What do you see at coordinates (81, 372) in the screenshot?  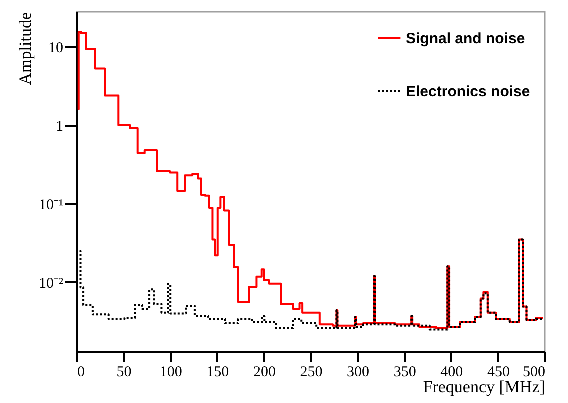 I see `x-tick-label: 0` at bounding box center [81, 372].